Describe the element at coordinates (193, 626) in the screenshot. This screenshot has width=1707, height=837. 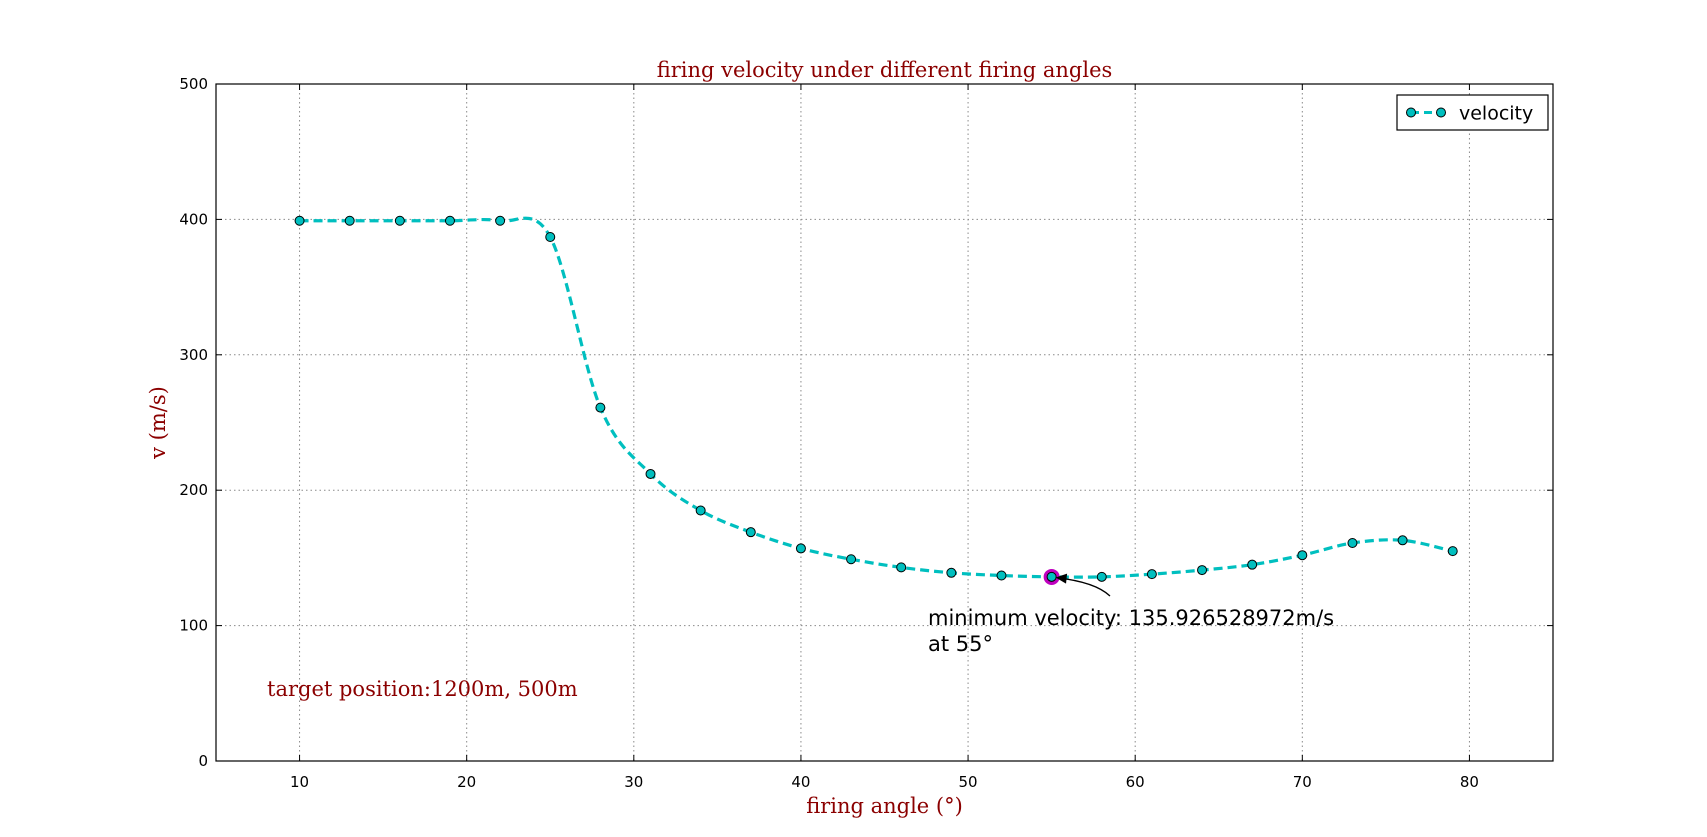
I see `y-tick-label: 100` at that location.